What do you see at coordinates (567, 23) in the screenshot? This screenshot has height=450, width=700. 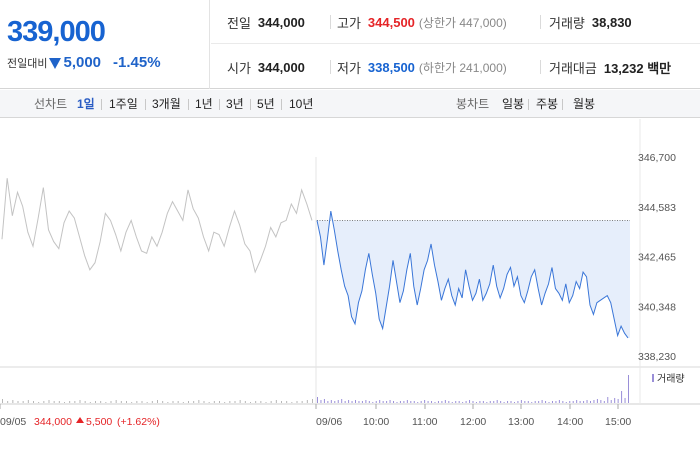 I see `volume-label: 거래량` at bounding box center [567, 23].